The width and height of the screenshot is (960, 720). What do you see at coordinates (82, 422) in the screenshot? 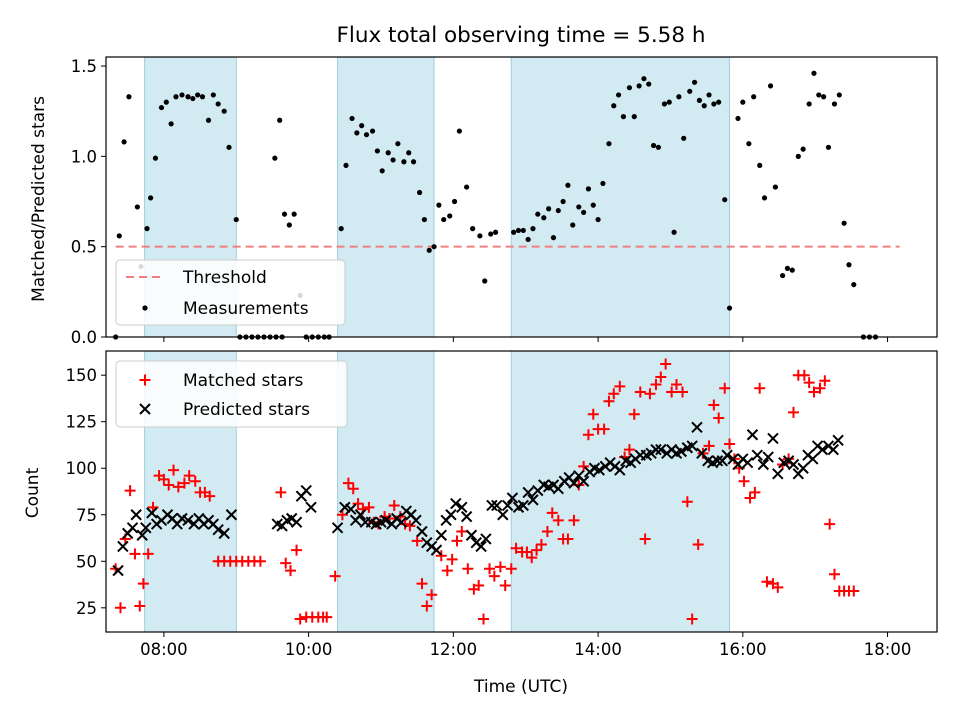
I see `y-tick-label: 125` at bounding box center [82, 422].